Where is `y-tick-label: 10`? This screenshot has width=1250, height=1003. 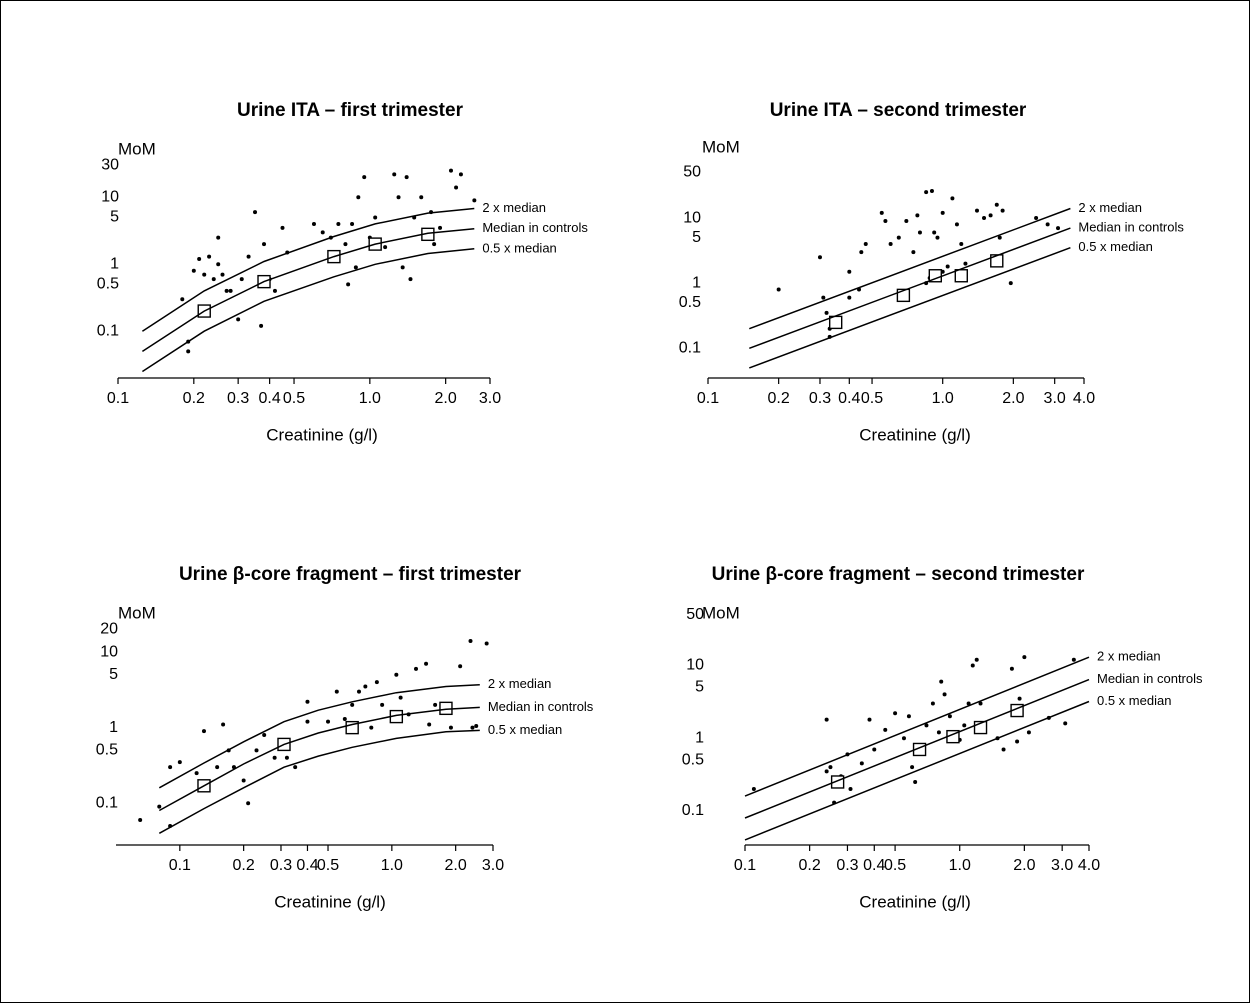 y-tick-label: 10 is located at coordinates (109, 651).